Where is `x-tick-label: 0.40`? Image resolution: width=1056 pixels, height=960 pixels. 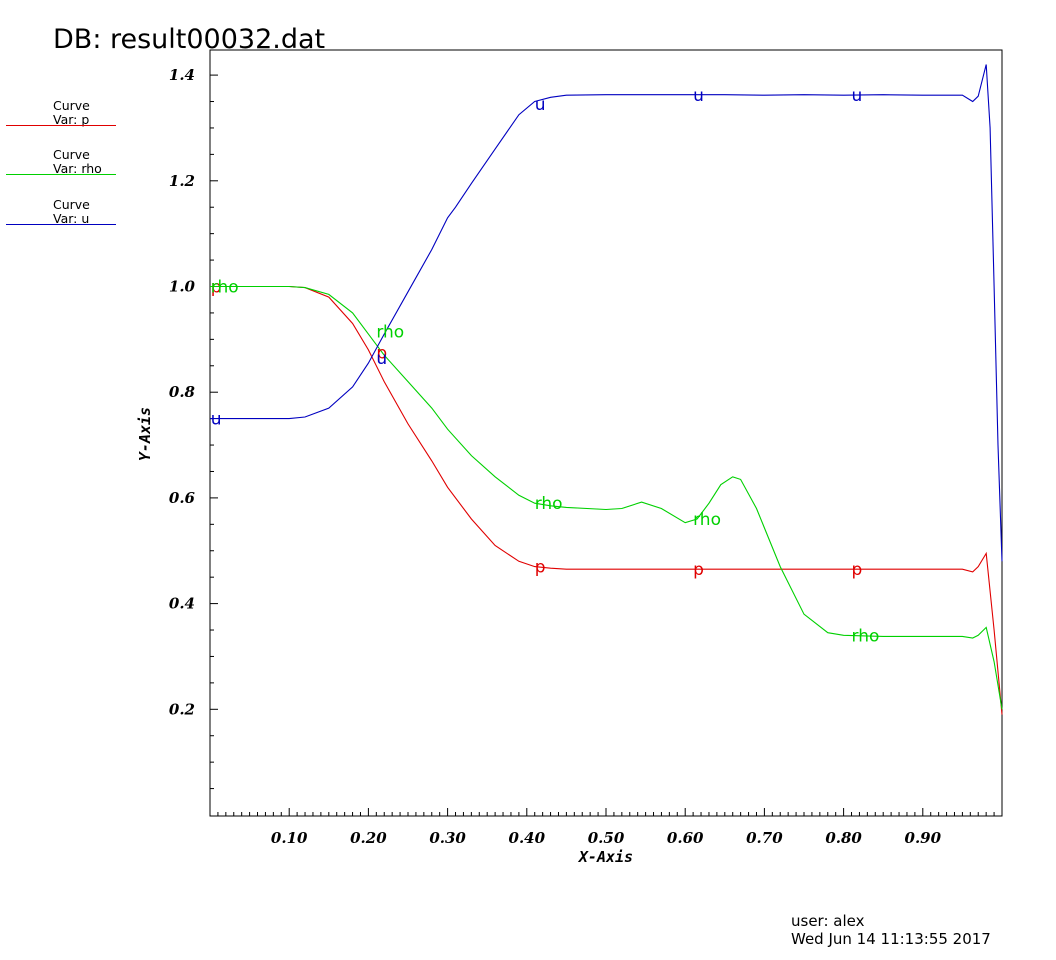 x-tick-label: 0.40 is located at coordinates (527, 838).